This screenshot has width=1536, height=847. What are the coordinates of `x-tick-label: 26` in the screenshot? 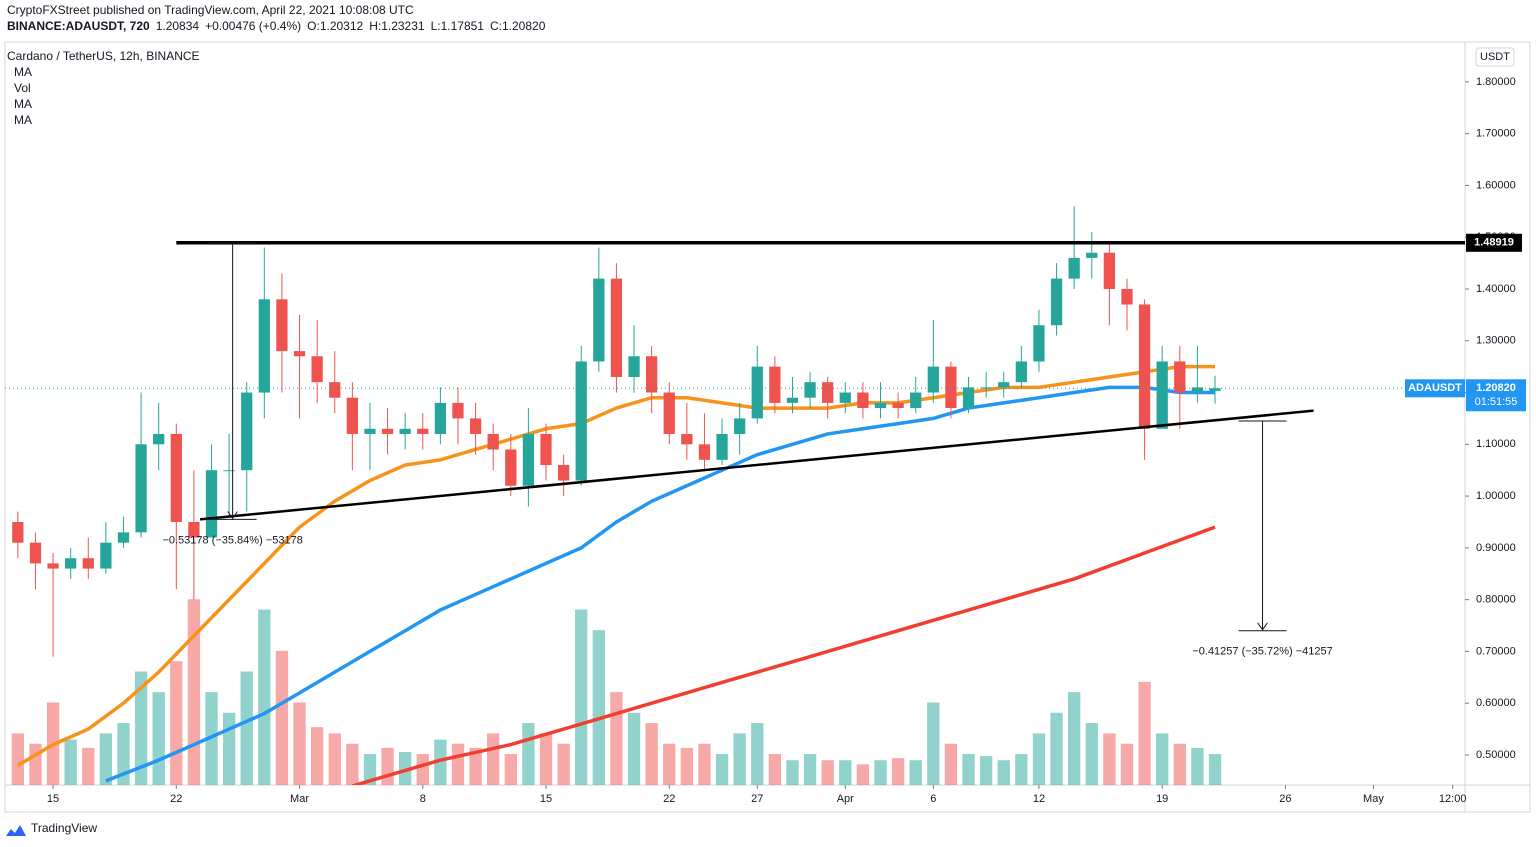 It's located at (1285, 799).